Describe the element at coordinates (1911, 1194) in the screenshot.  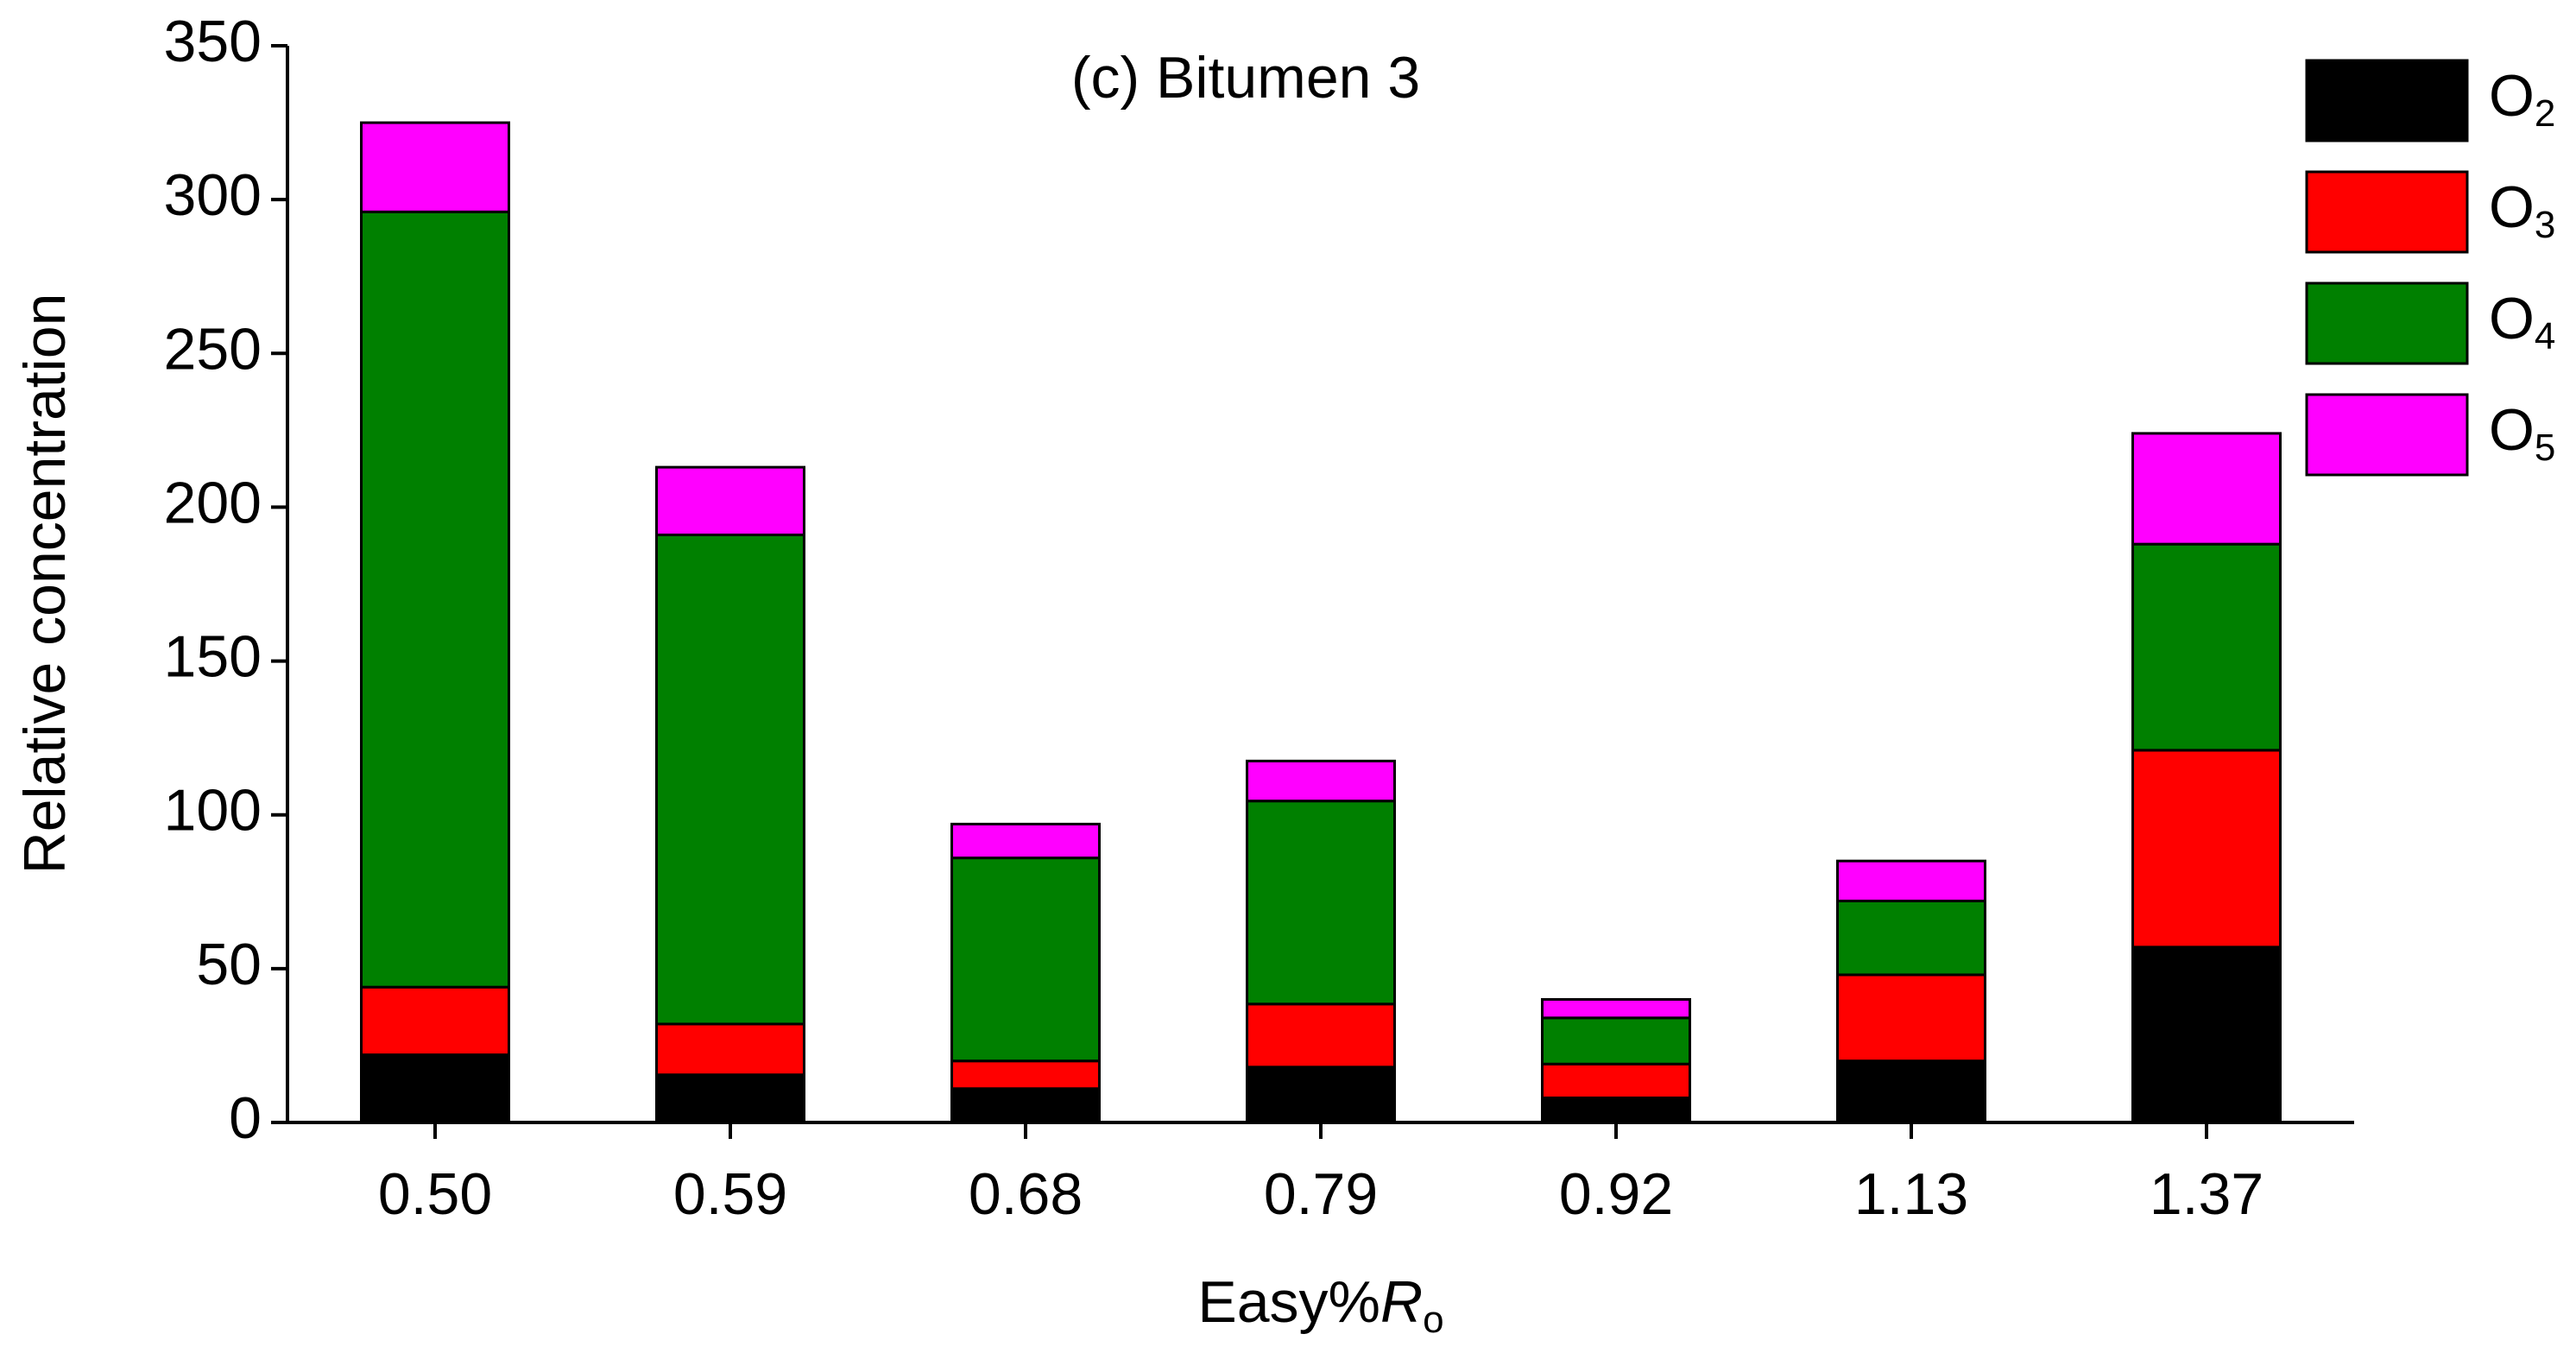
I see `x-tick-label: 1.13` at that location.